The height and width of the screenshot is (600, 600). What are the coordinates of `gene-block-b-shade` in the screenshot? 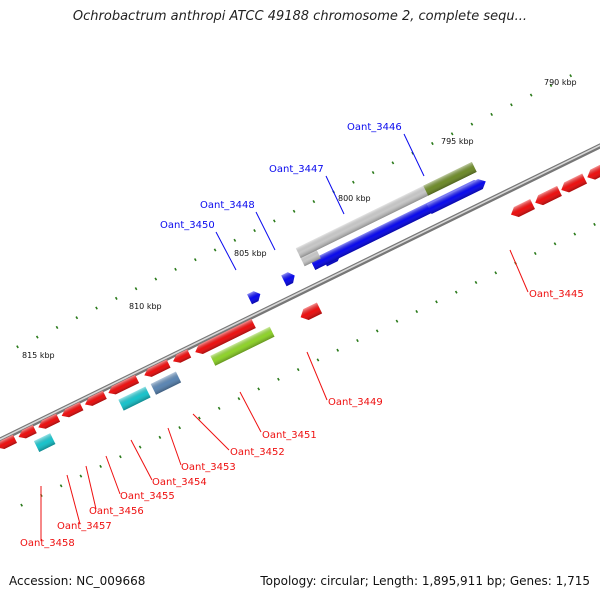 It's located at (27, 432).